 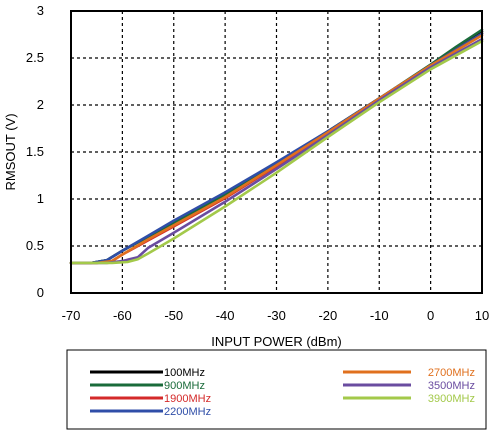 I want to click on x-tick-label: -40, so click(x=225, y=315).